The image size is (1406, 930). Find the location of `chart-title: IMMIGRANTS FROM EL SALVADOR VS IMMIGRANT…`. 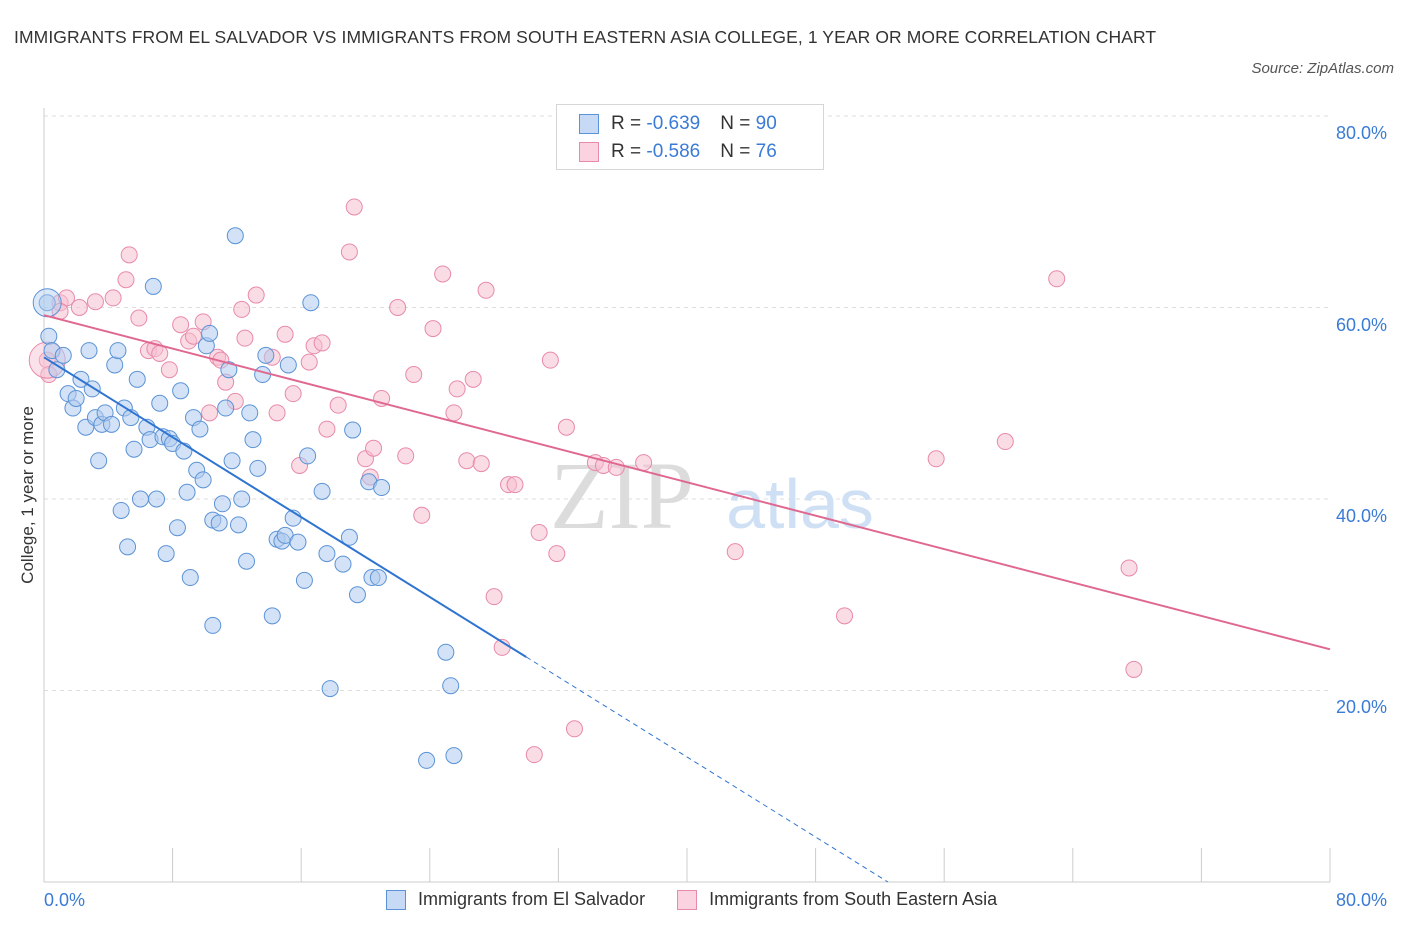

chart-title: IMMIGRANTS FROM EL SALVADOR VS IMMIGRANT… is located at coordinates (585, 37).